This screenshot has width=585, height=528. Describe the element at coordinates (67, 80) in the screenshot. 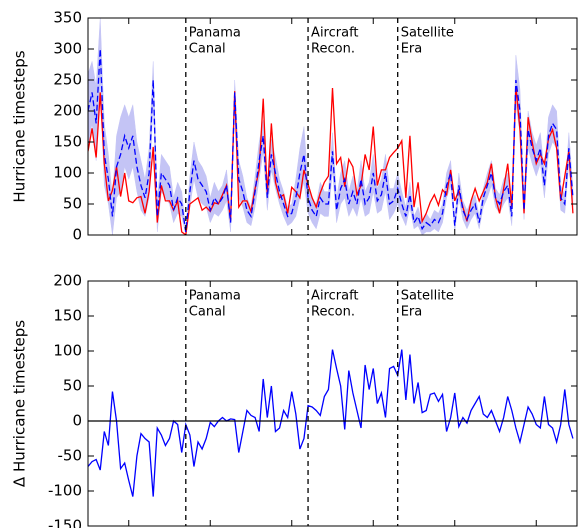

I see `y-tick-label: 250` at that location.